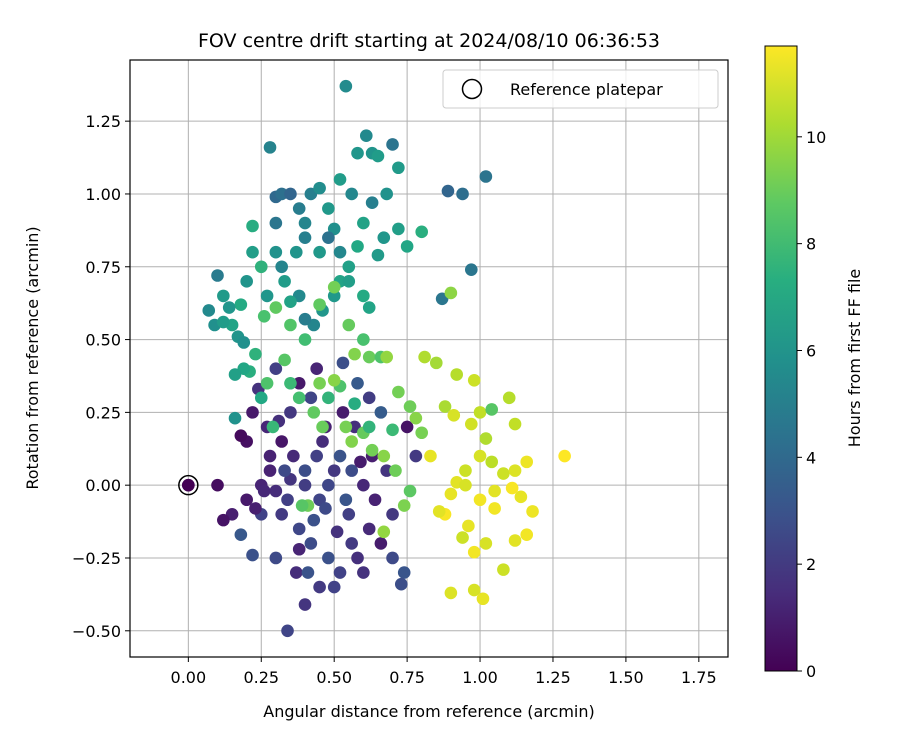 Image resolution: width=900 pixels, height=750 pixels. Describe the element at coordinates (781, 358) in the screenshot. I see `colorbar-frame` at that location.